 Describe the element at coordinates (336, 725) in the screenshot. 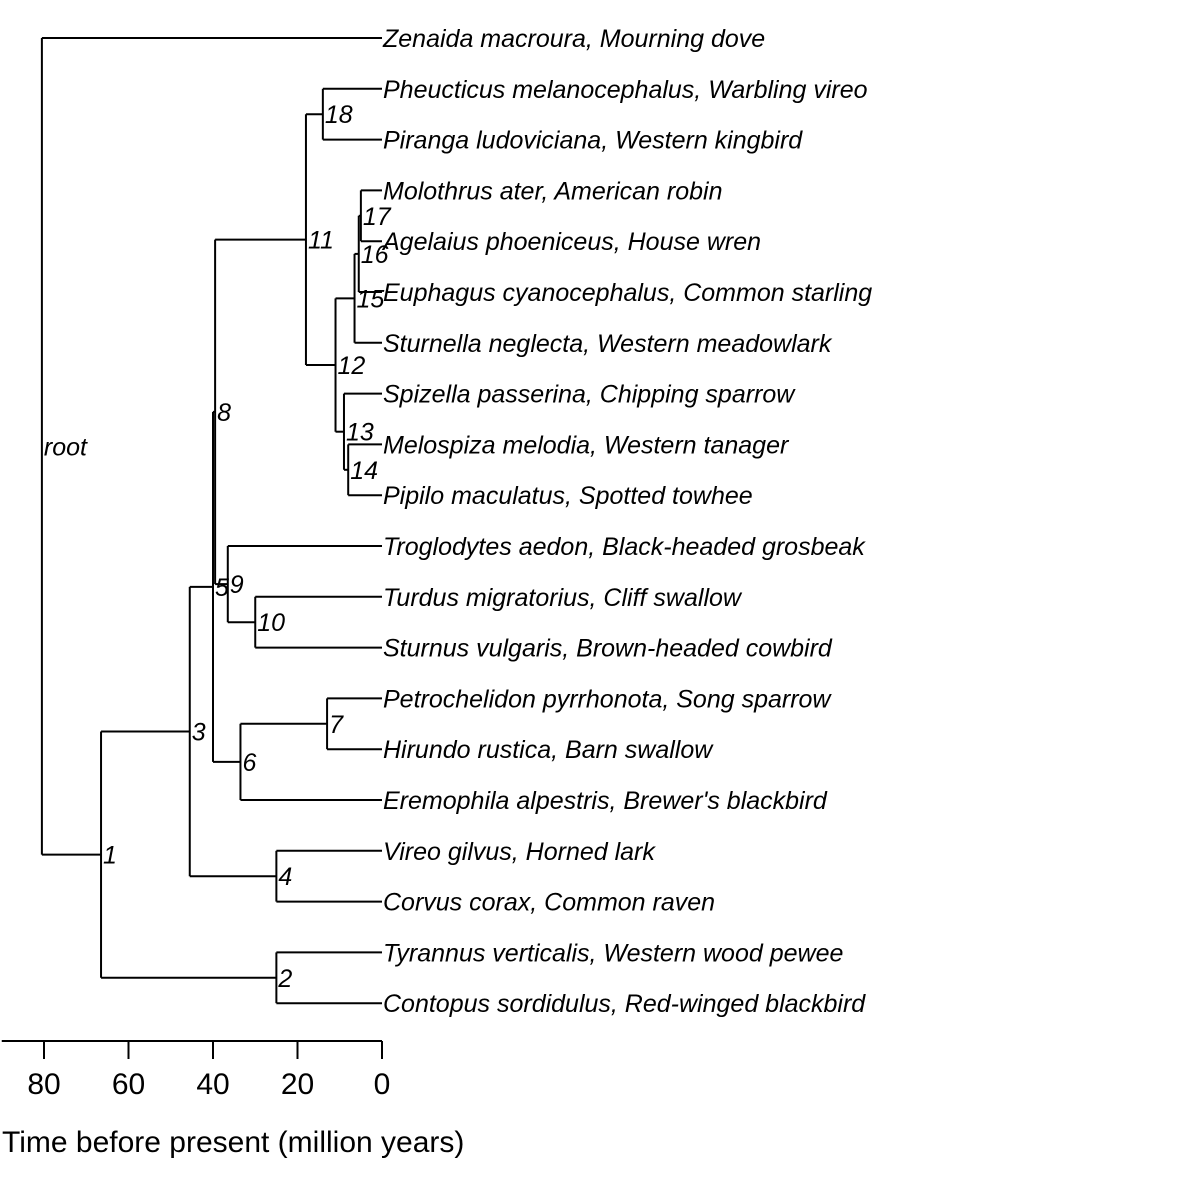

I see `node-label: 7` at that location.